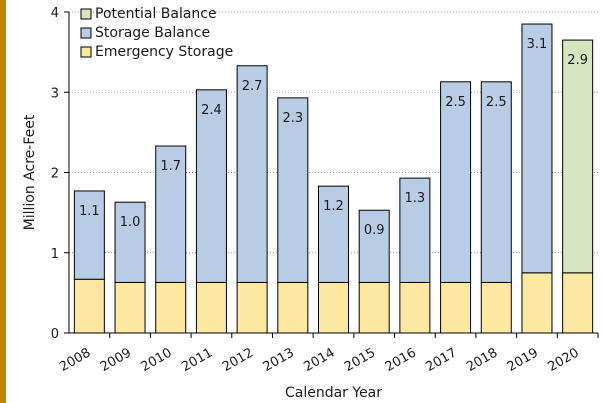  I want to click on x-tick-label: 2015, so click(360, 360).